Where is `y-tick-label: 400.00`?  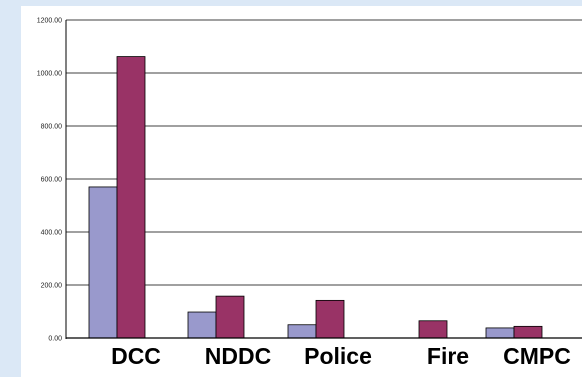
y-tick-label: 400.00 is located at coordinates (52, 233).